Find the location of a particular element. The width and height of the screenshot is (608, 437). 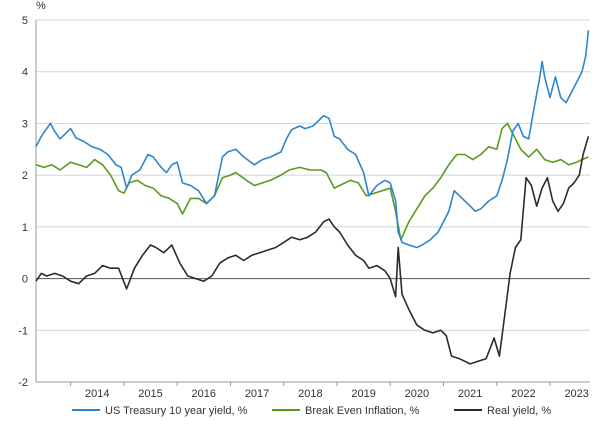

y-tick-label: 0 is located at coordinates (25, 280).